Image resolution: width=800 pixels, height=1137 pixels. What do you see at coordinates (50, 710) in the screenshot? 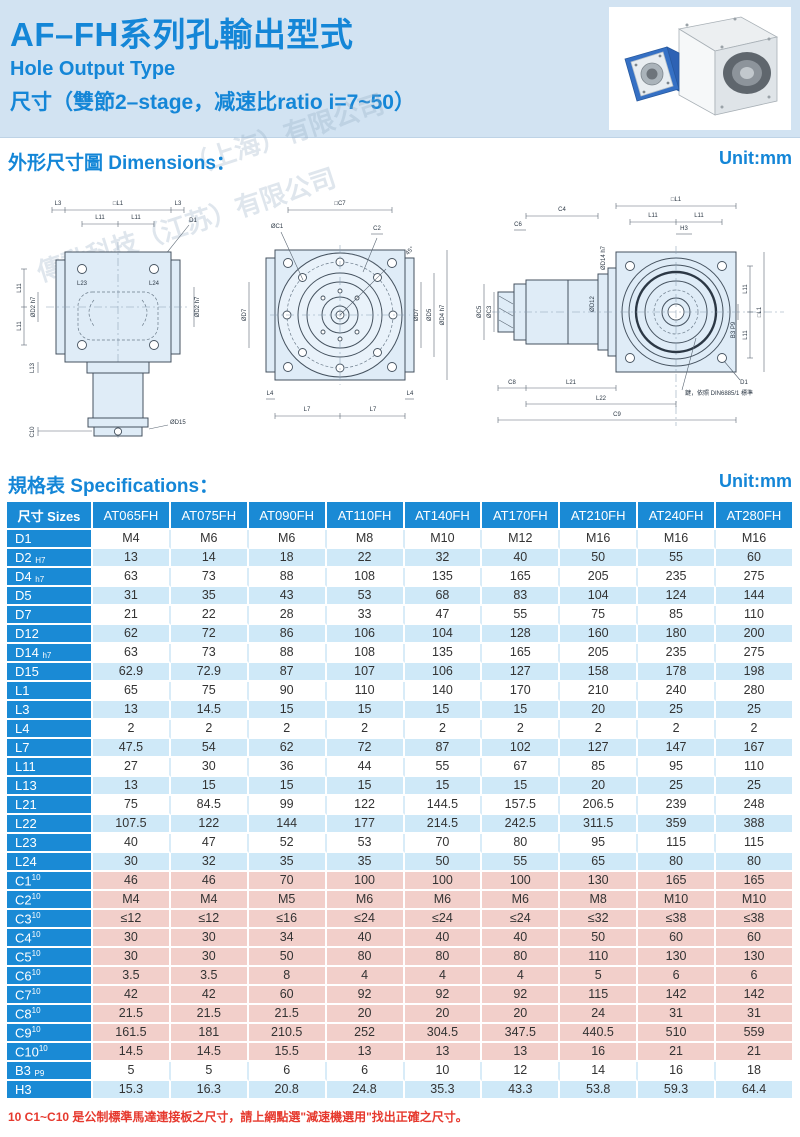
I see `row-label: L3` at bounding box center [50, 710].